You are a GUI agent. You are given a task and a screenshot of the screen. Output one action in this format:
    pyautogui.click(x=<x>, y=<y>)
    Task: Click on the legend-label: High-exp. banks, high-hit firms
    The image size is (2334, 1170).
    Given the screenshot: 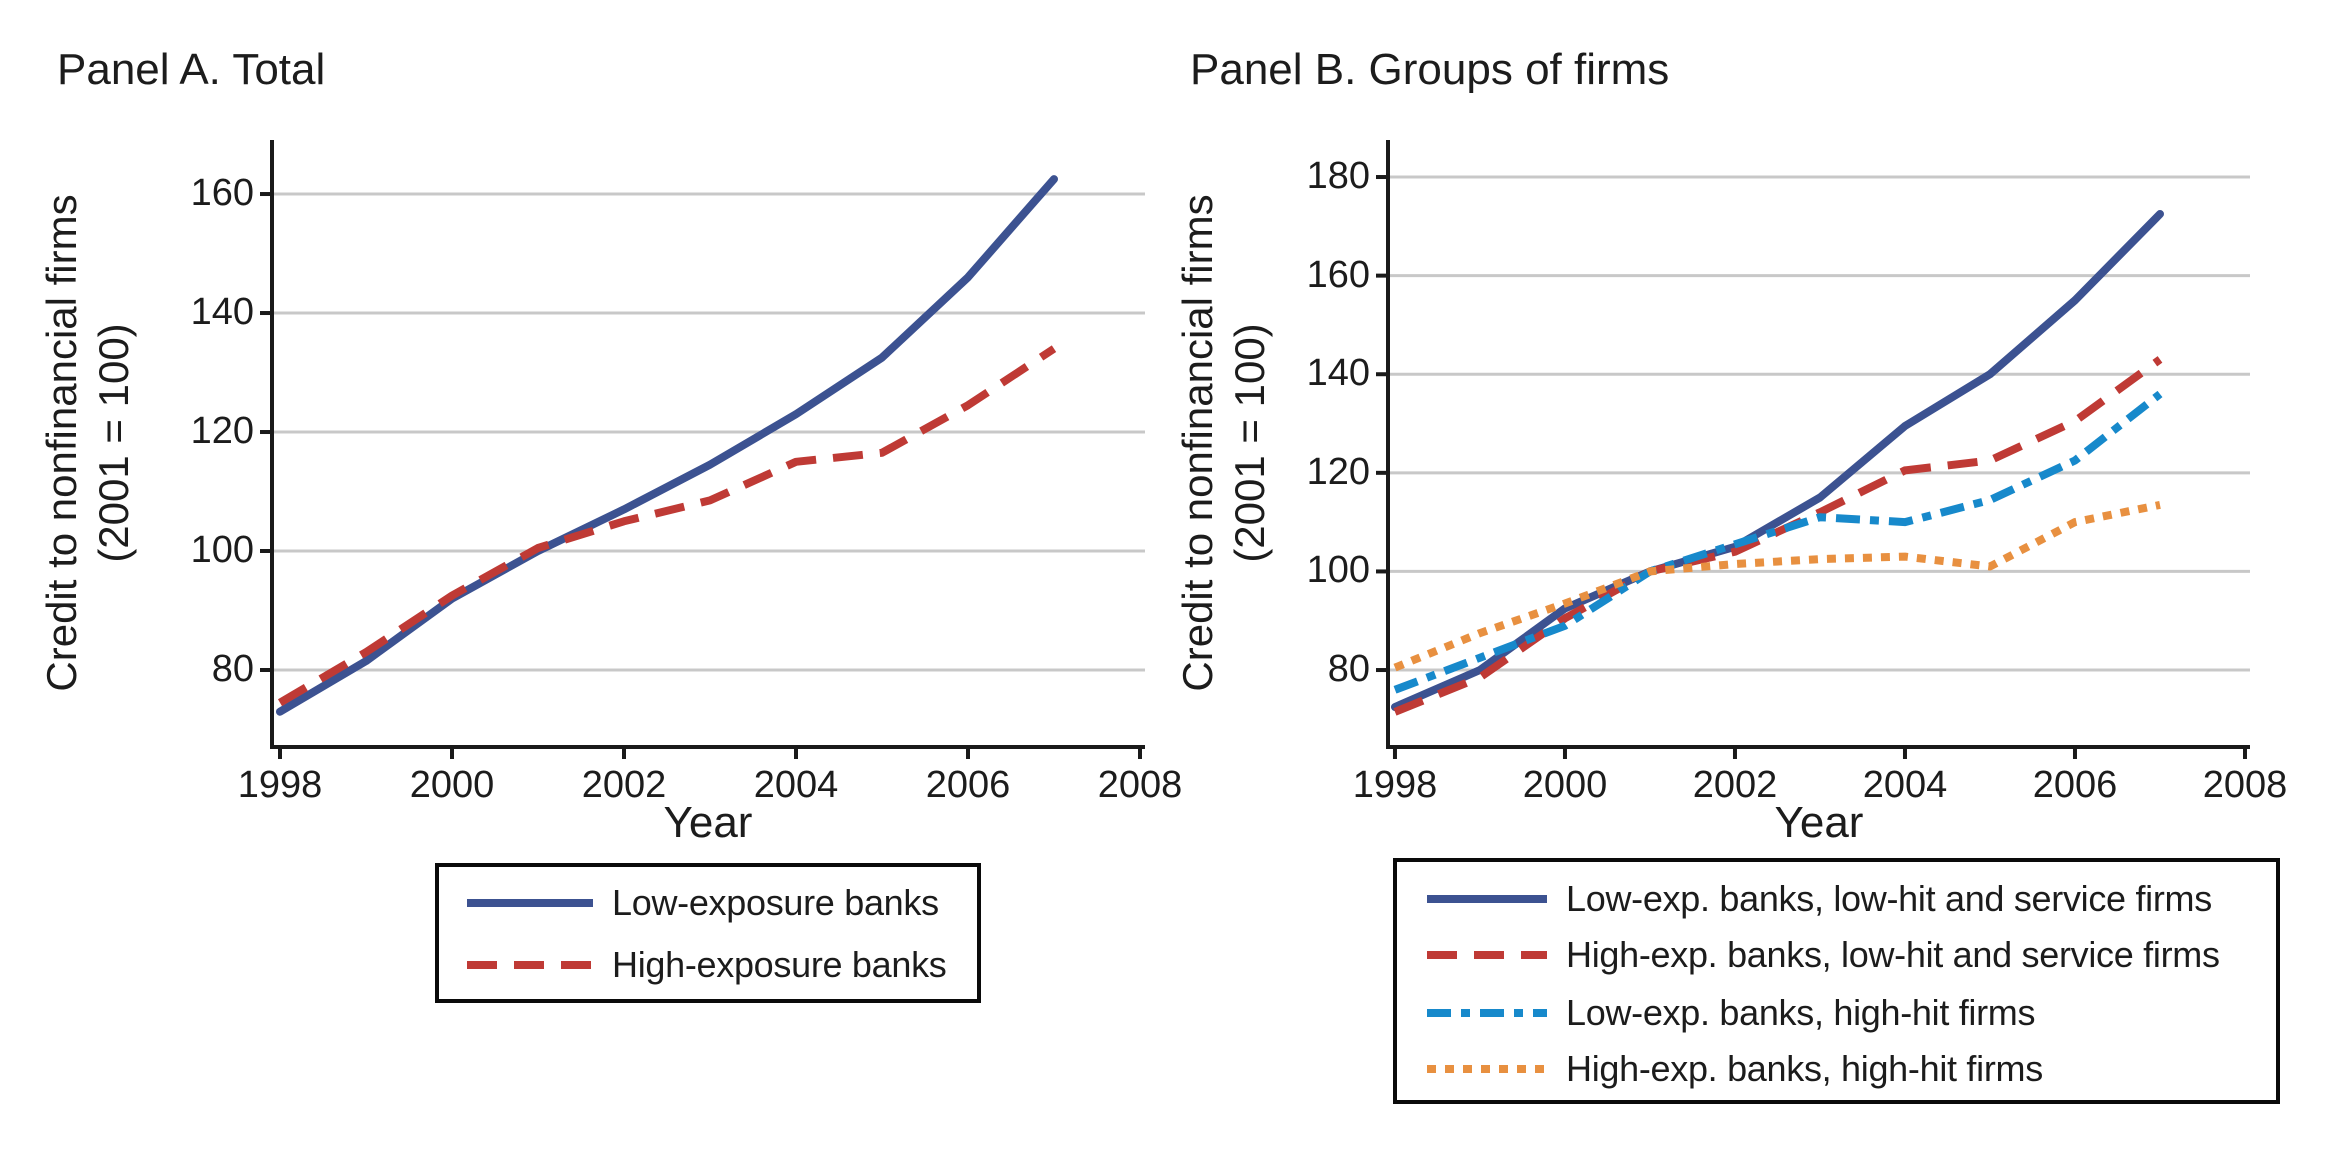 What is the action you would take?
    pyautogui.click(x=1804, y=1068)
    